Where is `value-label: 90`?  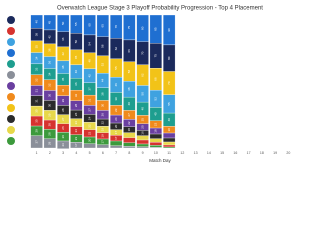
value-label: 90 is located at coordinates (169, 30).